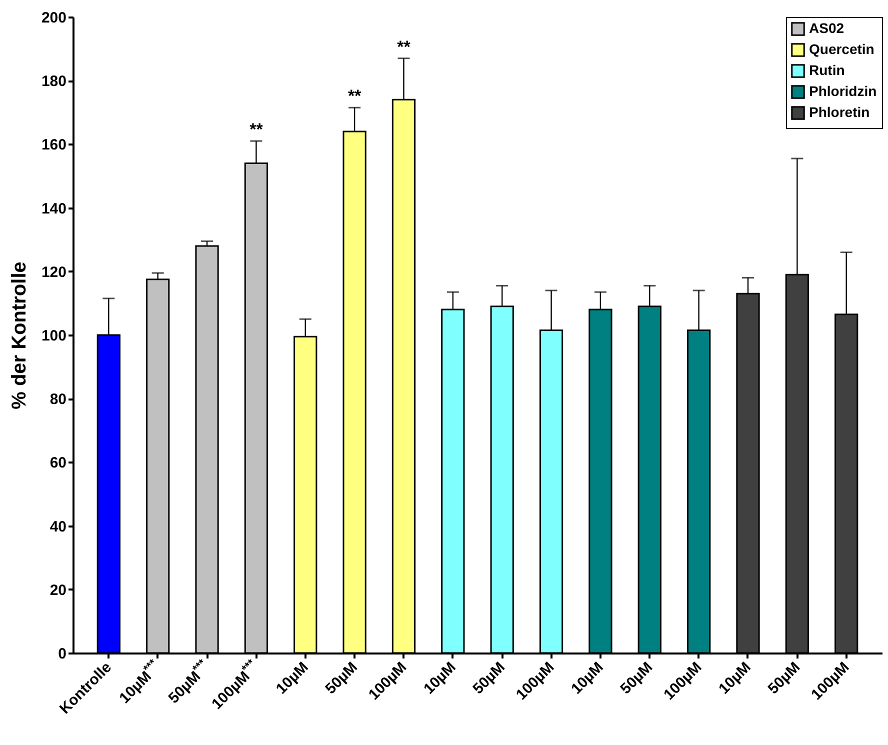 Image resolution: width=888 pixels, height=745 pixels. What do you see at coordinates (826, 28) in the screenshot?
I see `legend-label: AS02` at bounding box center [826, 28].